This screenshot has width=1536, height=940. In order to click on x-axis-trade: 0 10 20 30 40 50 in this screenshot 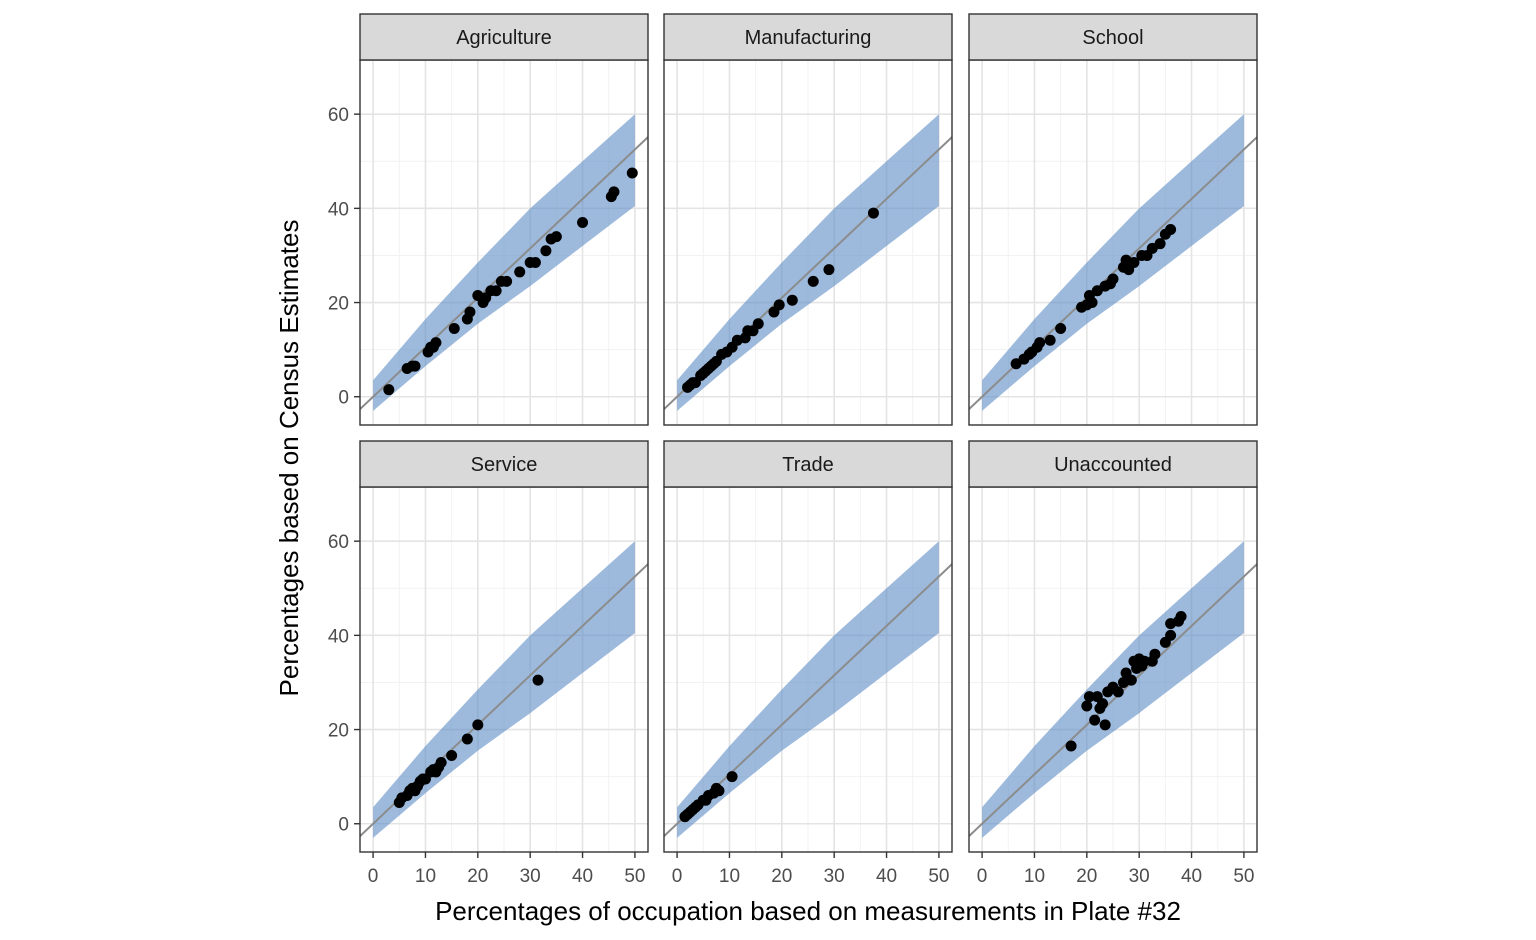, I will do `click(810, 869)`.